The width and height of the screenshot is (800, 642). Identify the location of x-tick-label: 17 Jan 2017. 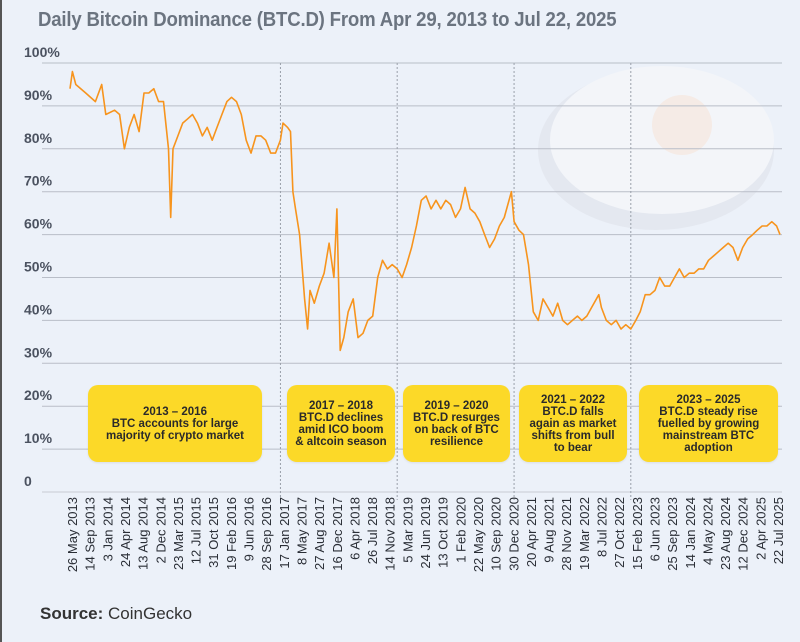
(284, 533).